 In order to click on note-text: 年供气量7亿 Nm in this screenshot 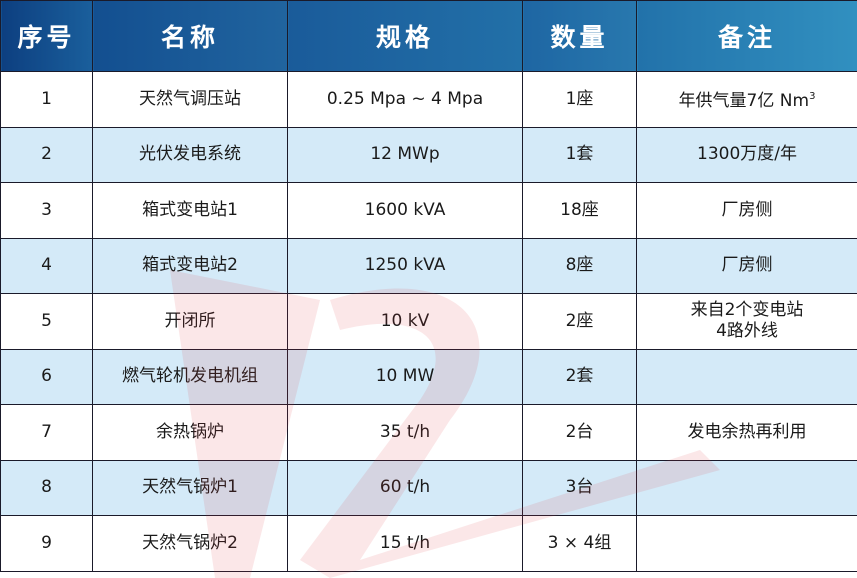, I will do `click(744, 101)`.